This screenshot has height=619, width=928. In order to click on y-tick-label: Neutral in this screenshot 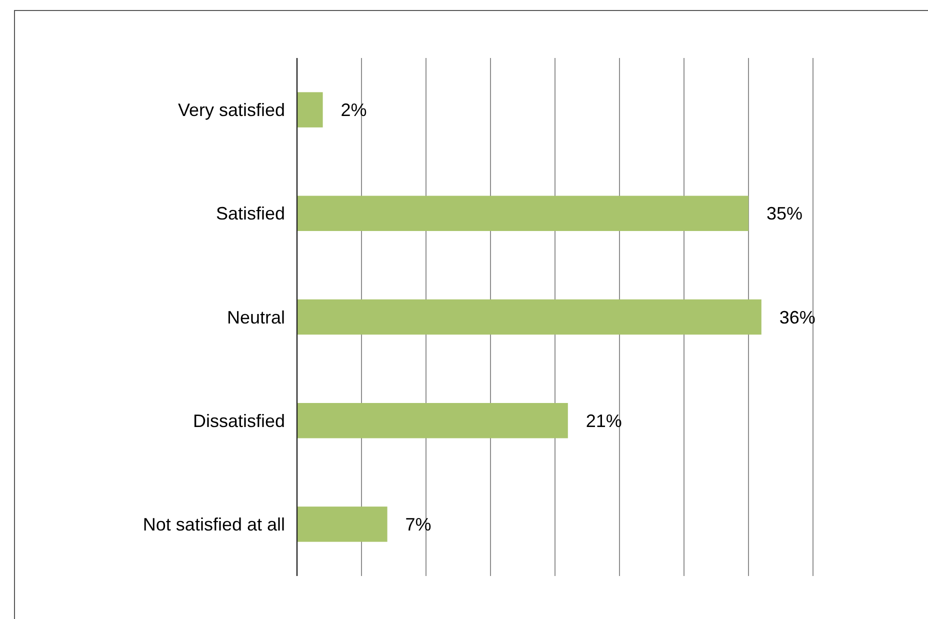, I will do `click(255, 317)`.